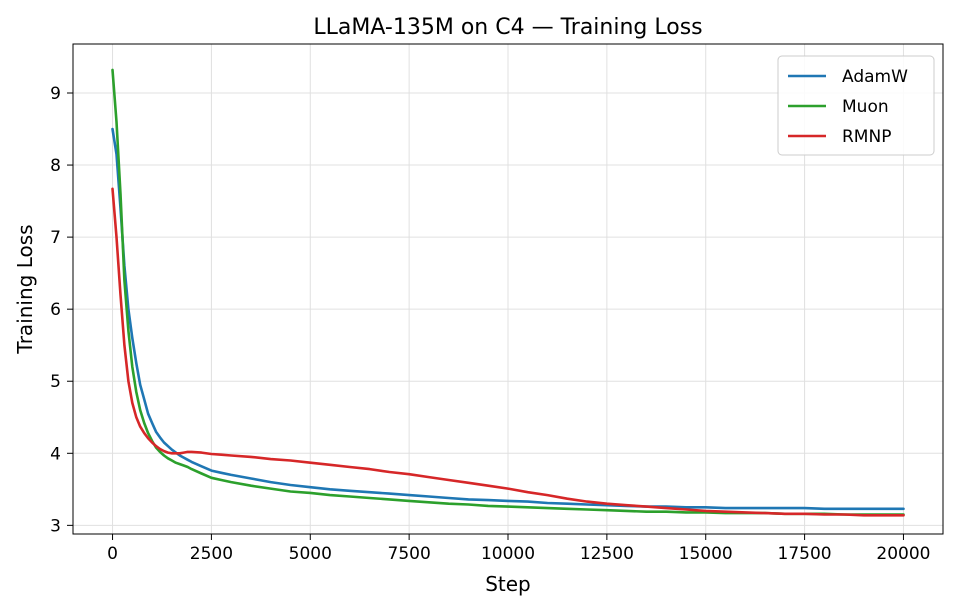 Image resolution: width=960 pixels, height=612 pixels. I want to click on legend: AdamW Muon RMNP, so click(856, 105).